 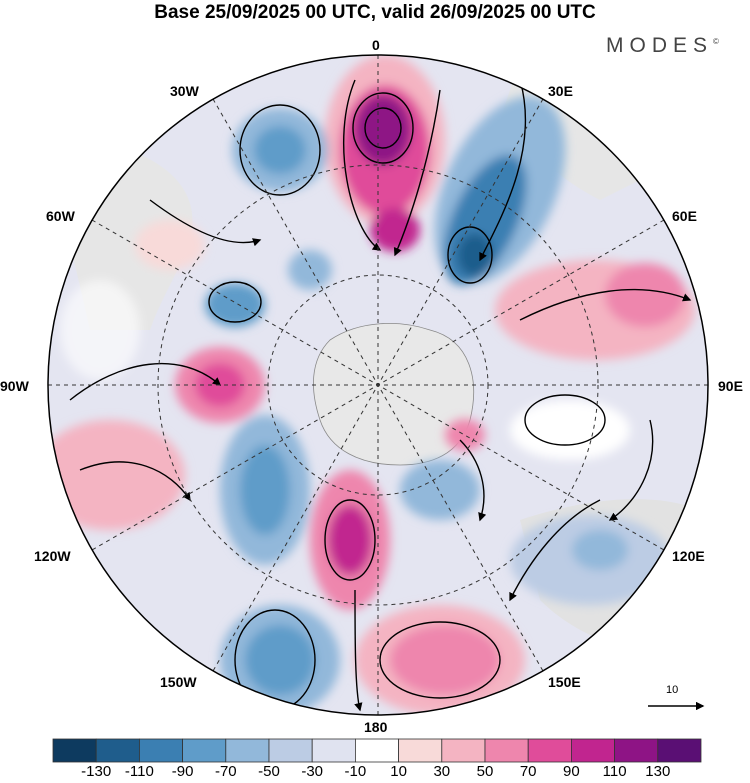 What do you see at coordinates (442, 771) in the screenshot?
I see `colorbar-tick-label: 30` at bounding box center [442, 771].